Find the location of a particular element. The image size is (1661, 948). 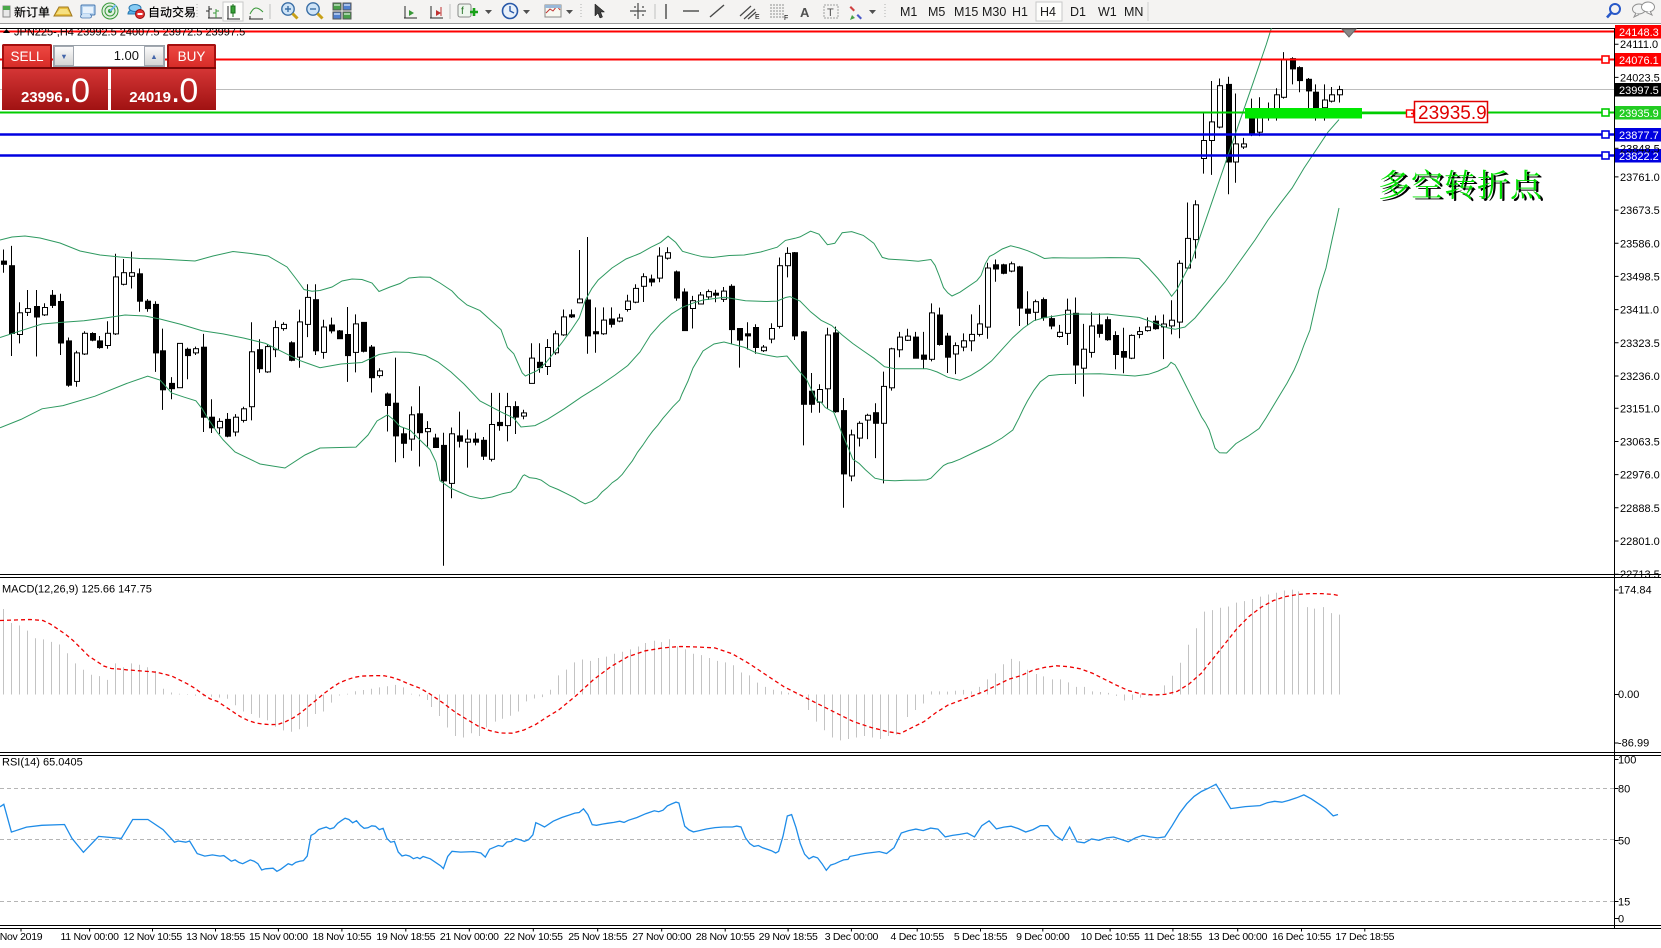

svg-text: 23323.5 is located at coordinates (1640, 344).